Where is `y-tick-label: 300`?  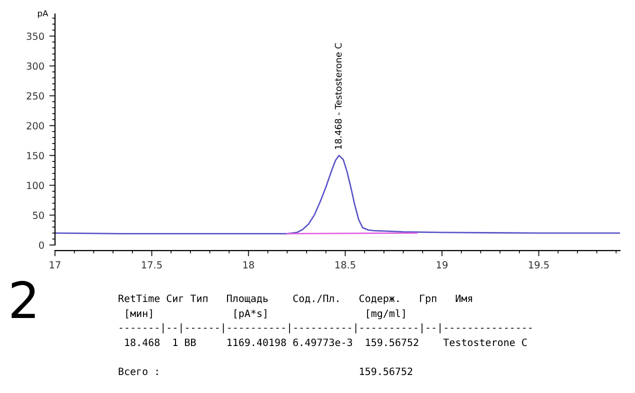 y-tick-label: 300 is located at coordinates (35, 66).